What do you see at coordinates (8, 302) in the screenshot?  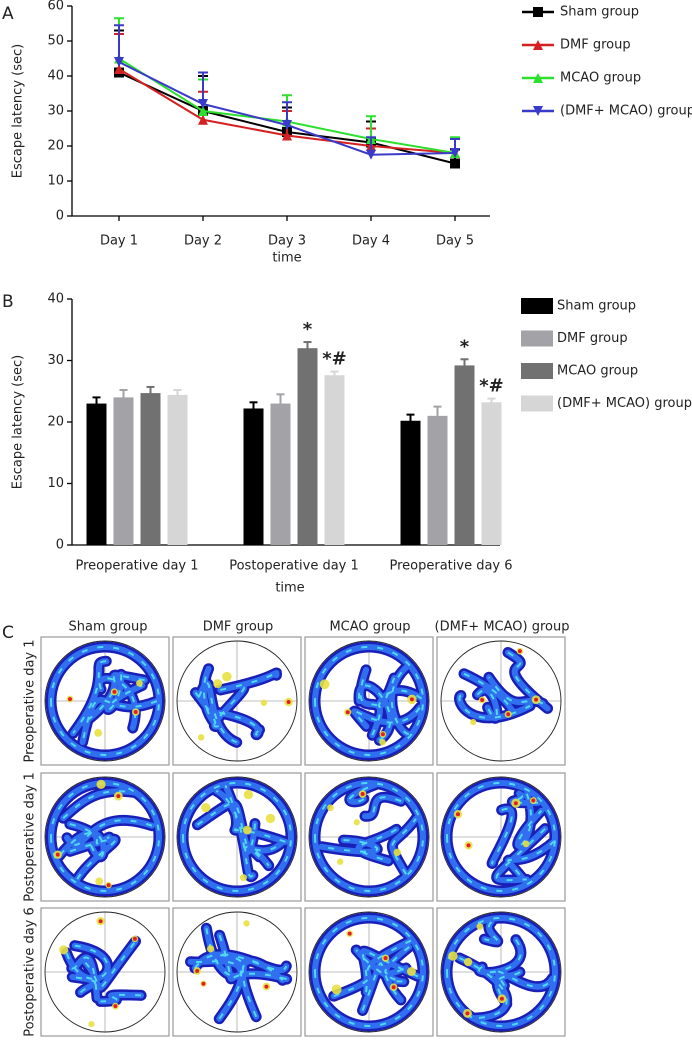 I see `panel-label: B` at bounding box center [8, 302].